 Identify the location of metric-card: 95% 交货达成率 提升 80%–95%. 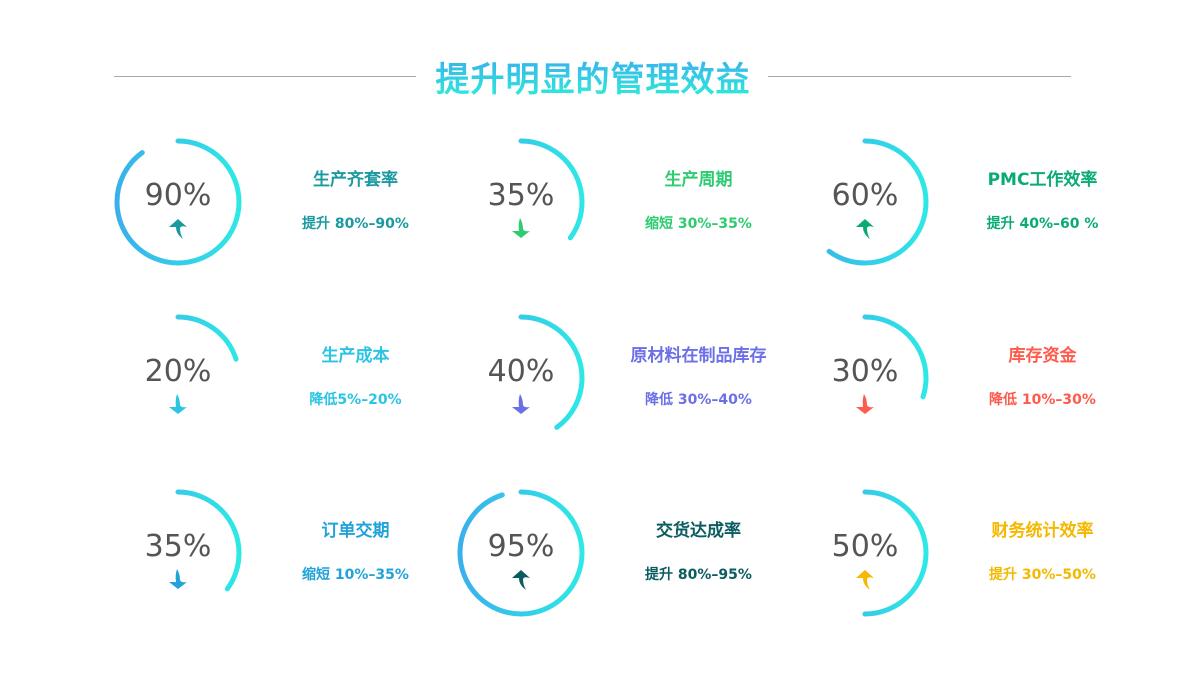
(621, 553).